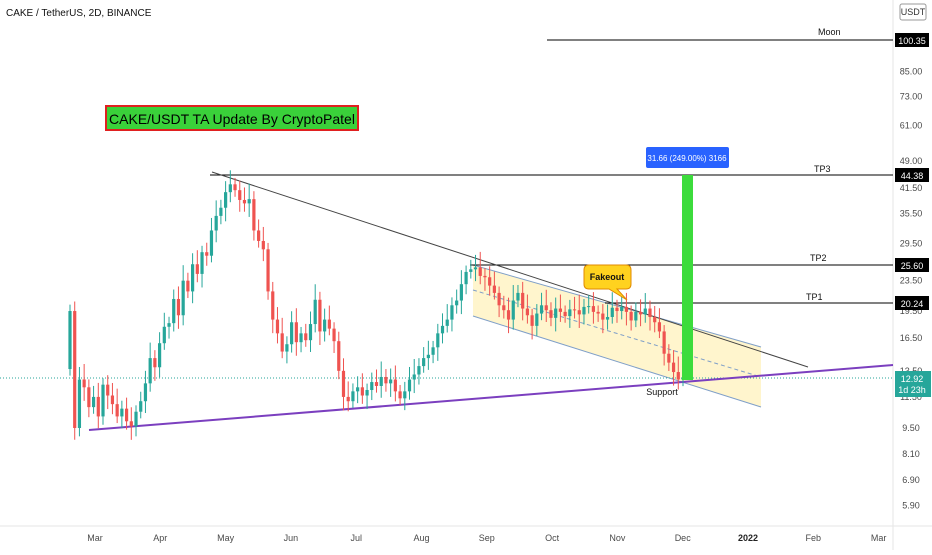  What do you see at coordinates (911, 480) in the screenshot?
I see `y-tick-label: 6.90` at bounding box center [911, 480].